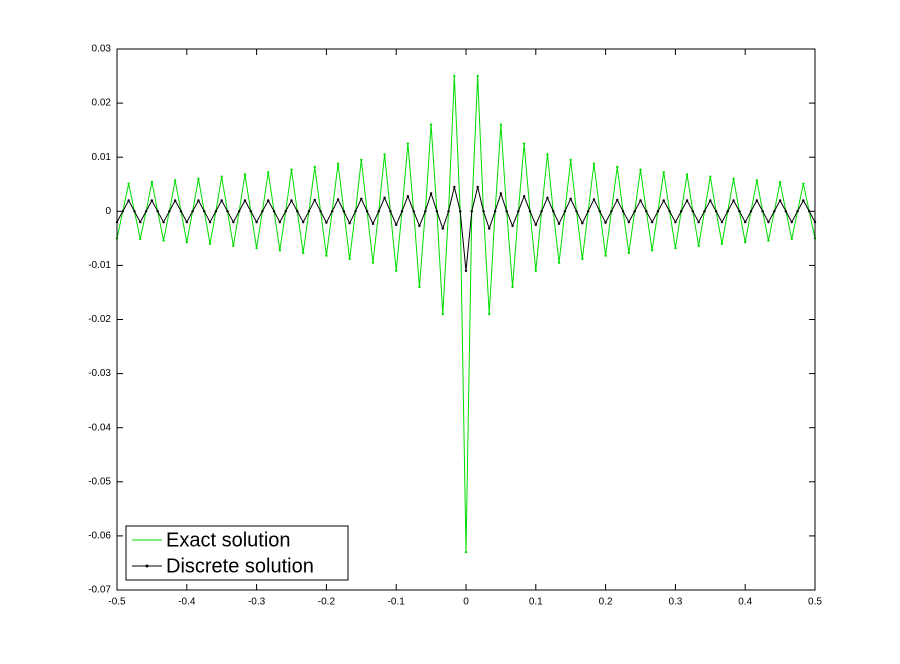 The height and width of the screenshot is (664, 900). Describe the element at coordinates (102, 49) in the screenshot. I see `y-tick-label: 0.03` at that location.